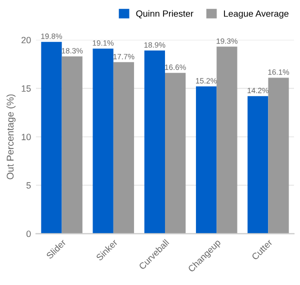  I want to click on y-tick-label: 15, so click(26, 88).